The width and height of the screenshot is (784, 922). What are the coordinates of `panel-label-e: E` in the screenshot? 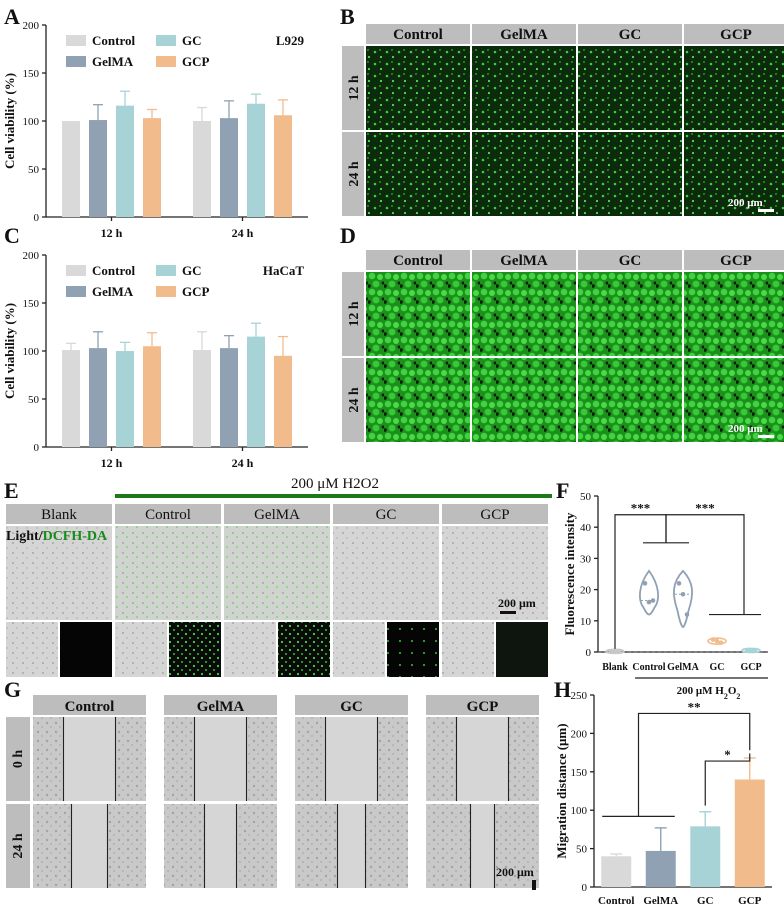 It's located at (11, 490).